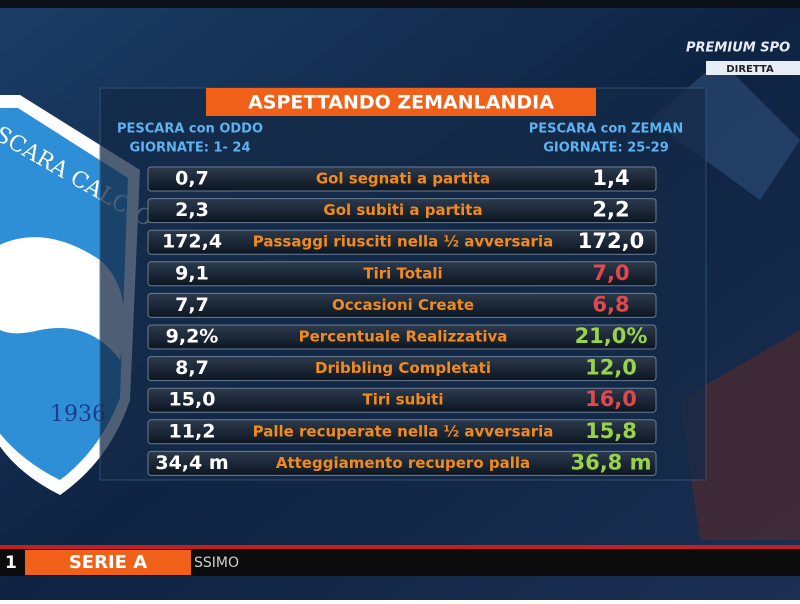  Describe the element at coordinates (192, 431) in the screenshot. I see `left-value: 11,2` at that location.